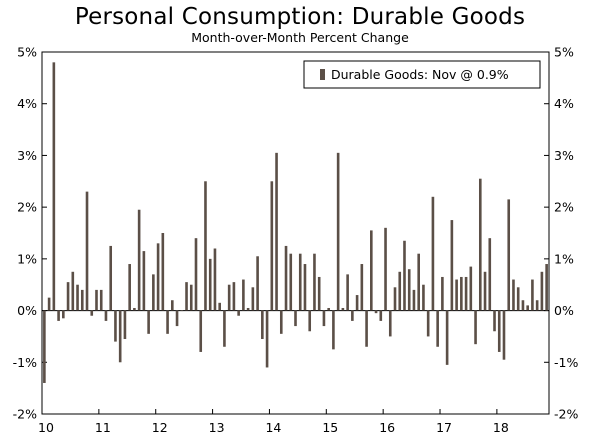 This screenshot has width=600, height=446. I want to click on x-axis-ticks: 10 11 12 13 14 15 16 17 18, so click(273, 422).